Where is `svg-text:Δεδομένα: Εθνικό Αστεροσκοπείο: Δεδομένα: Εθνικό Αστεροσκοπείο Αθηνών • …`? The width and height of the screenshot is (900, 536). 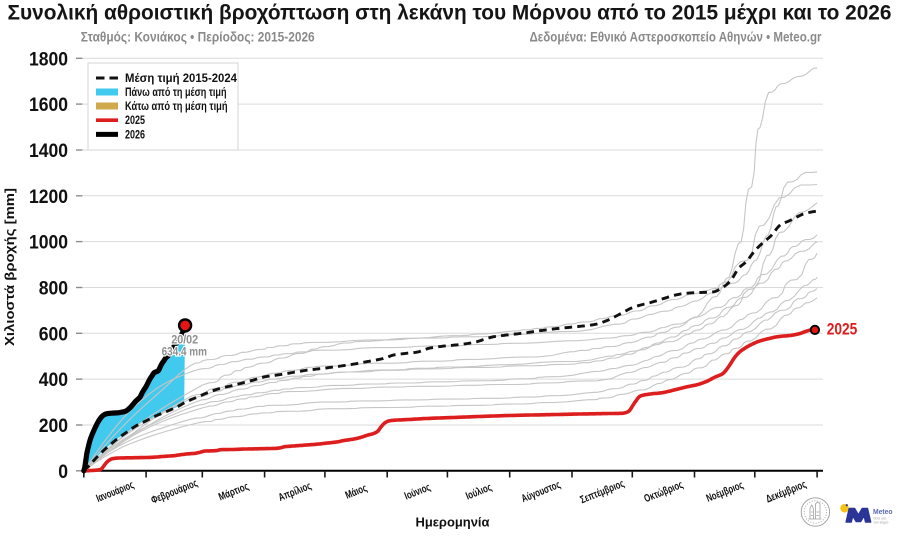
svg-text:Δεδομένα: Εθνικό Αστεροσκοπείο: Δεδομένα: Εθνικό Αστεροσκοπείο Αθηνών • … is located at coordinates (676, 36).